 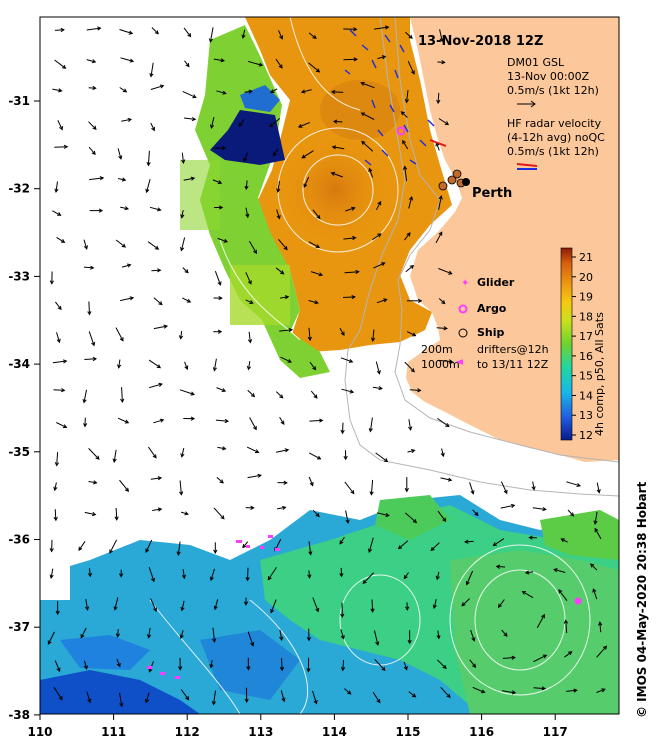 I want to click on y-tick-label: -32, so click(x=19, y=189).